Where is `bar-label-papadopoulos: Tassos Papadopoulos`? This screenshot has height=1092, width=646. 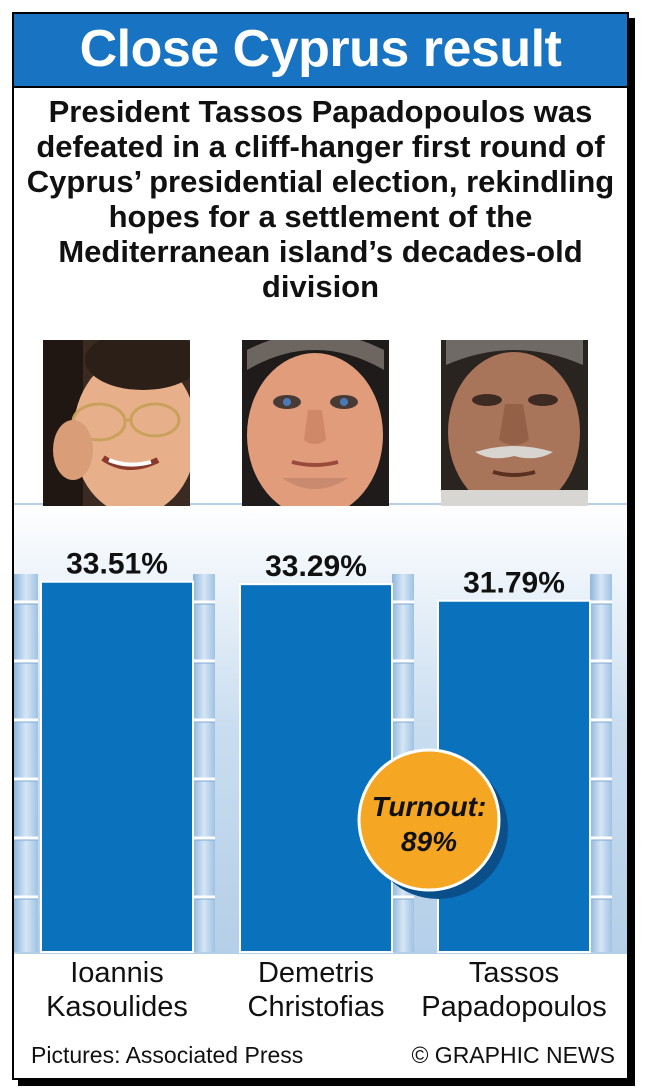 bar-label-papadopoulos: Tassos Papadopoulos is located at coordinates (514, 990).